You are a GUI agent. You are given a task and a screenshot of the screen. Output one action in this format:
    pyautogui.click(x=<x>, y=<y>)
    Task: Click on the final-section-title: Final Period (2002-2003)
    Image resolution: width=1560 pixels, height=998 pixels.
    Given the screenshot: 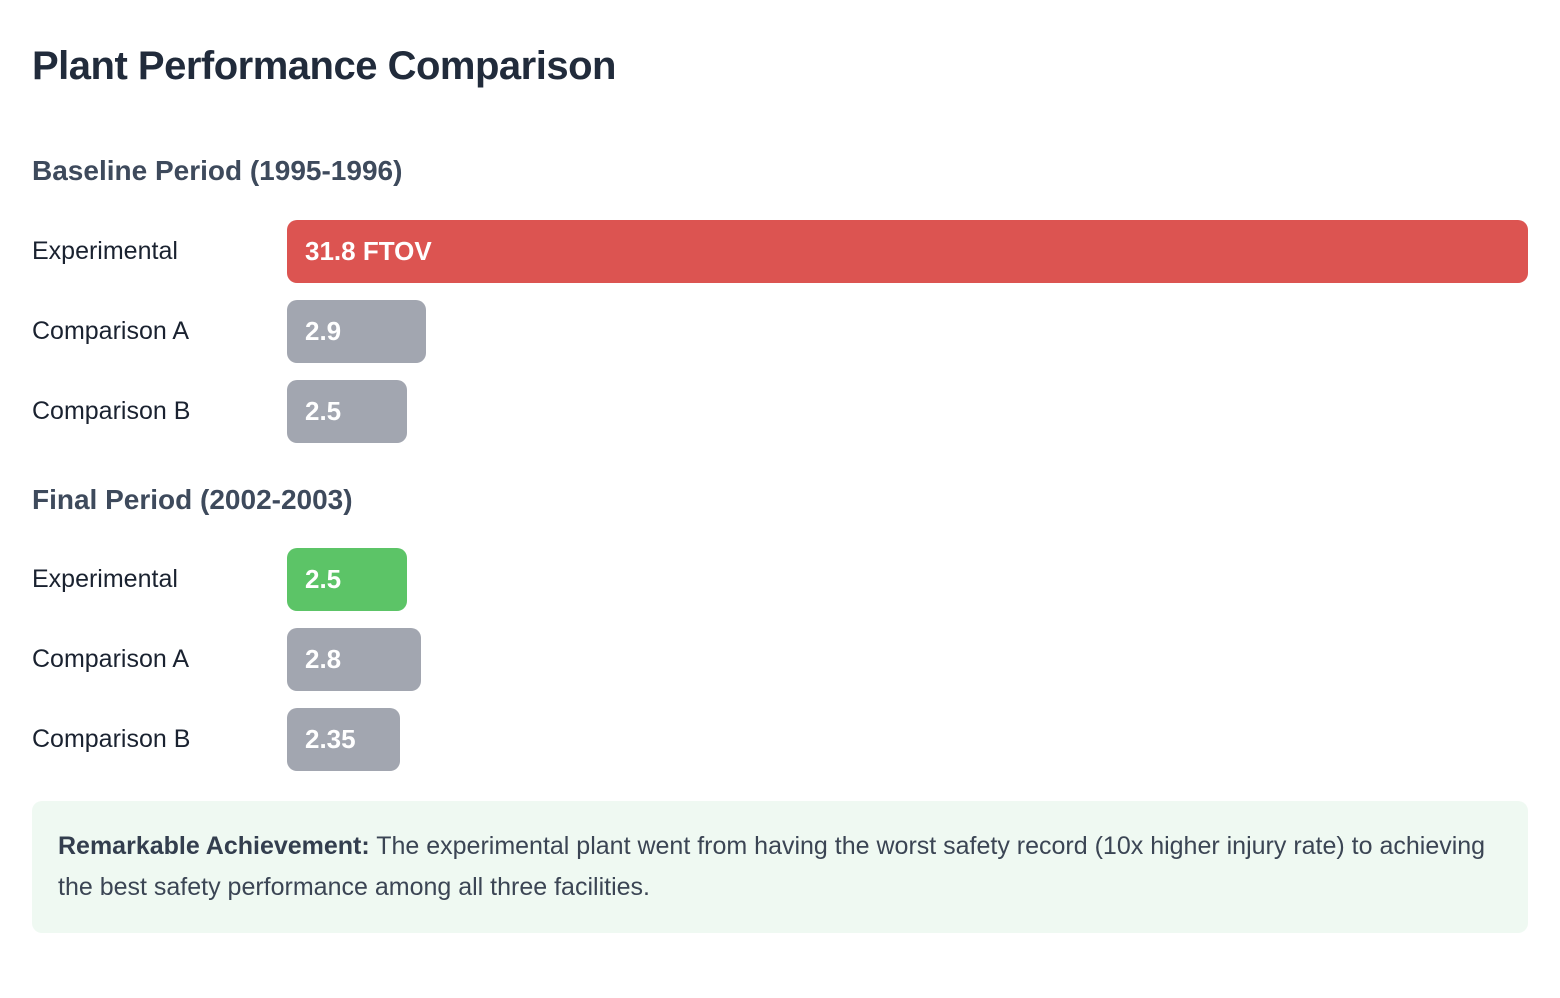 What is the action you would take?
    pyautogui.click(x=192, y=499)
    